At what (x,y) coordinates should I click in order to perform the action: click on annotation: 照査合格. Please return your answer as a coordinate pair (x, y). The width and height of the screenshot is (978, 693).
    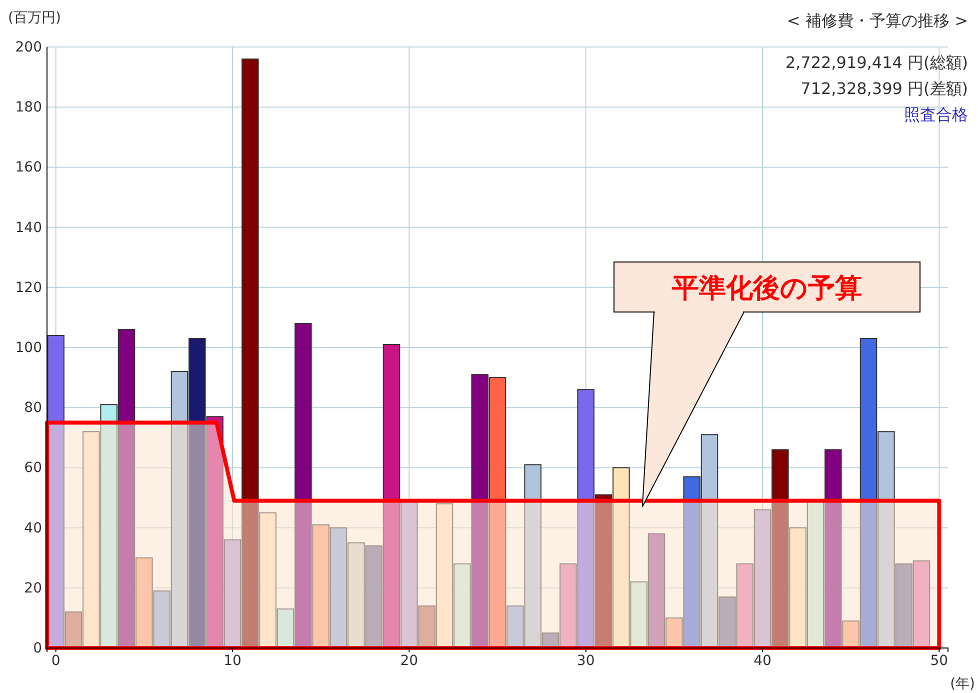
    Looking at the image, I should click on (936, 114).